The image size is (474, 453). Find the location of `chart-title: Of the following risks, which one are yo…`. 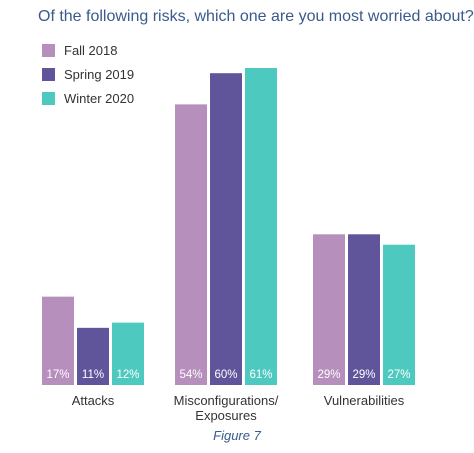

chart-title: Of the following risks, which one are yo… is located at coordinates (256, 16).